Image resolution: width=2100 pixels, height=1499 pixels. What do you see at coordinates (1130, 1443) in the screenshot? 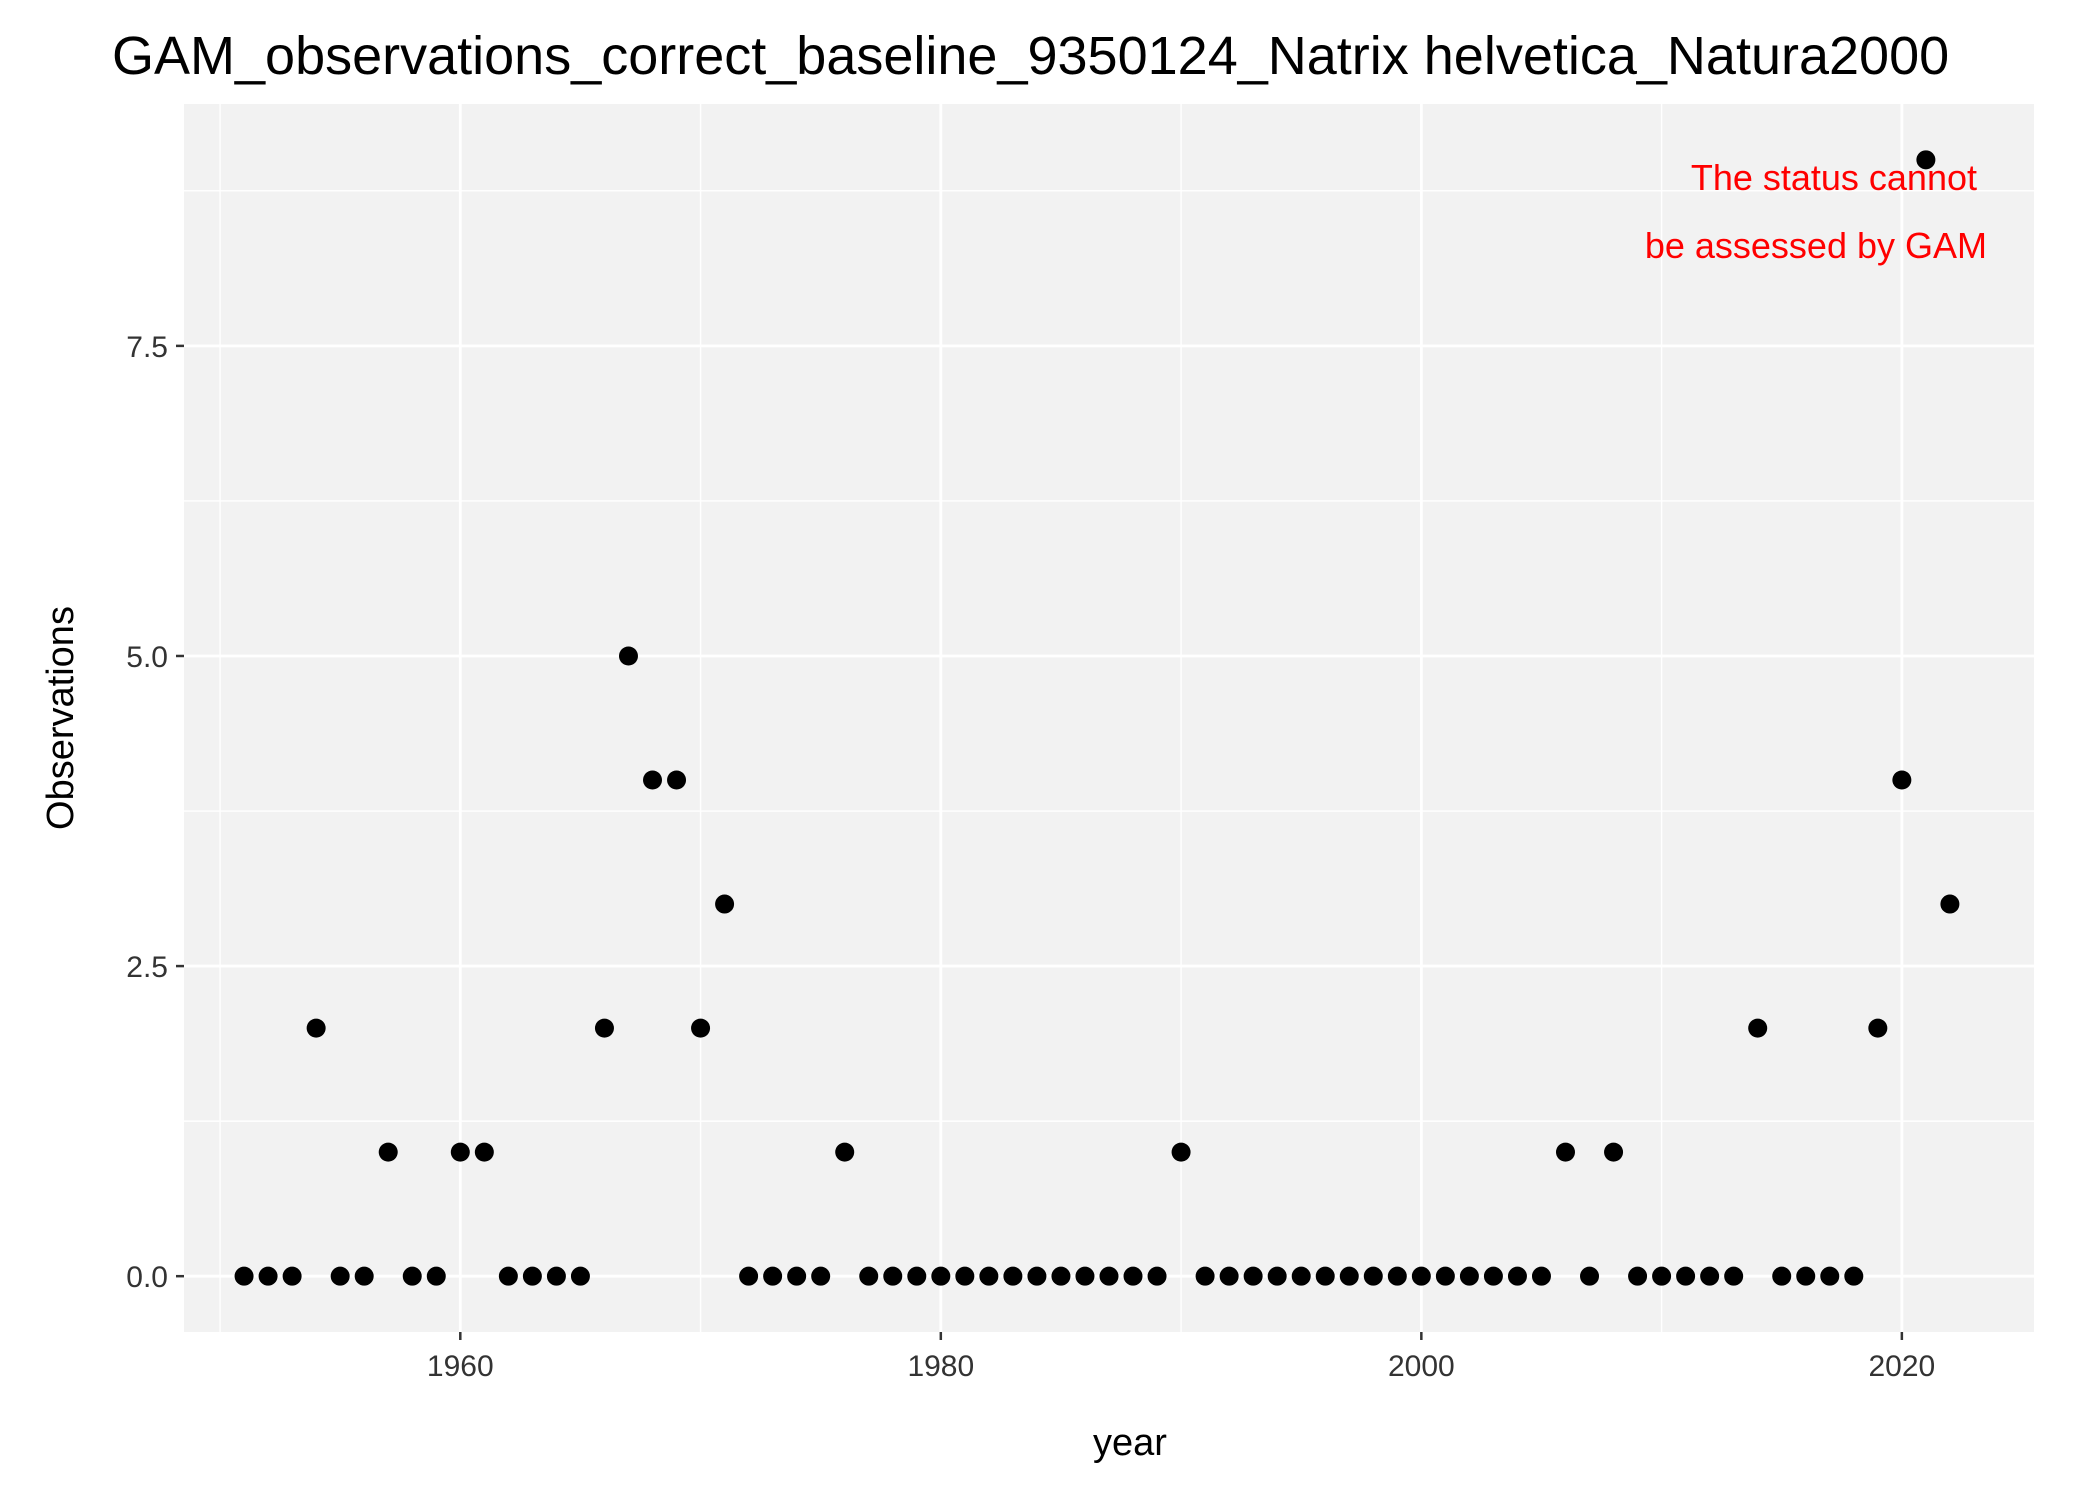
I see `x-axis-title: year` at bounding box center [1130, 1443].